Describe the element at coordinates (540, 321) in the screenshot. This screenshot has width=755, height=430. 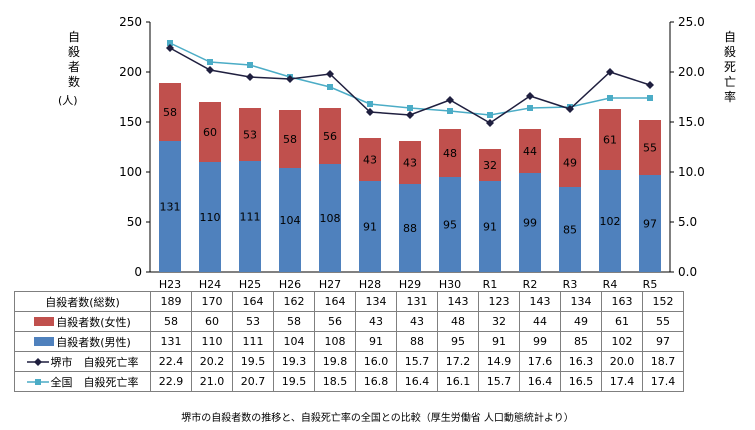
I see `table-cell: 44` at that location.